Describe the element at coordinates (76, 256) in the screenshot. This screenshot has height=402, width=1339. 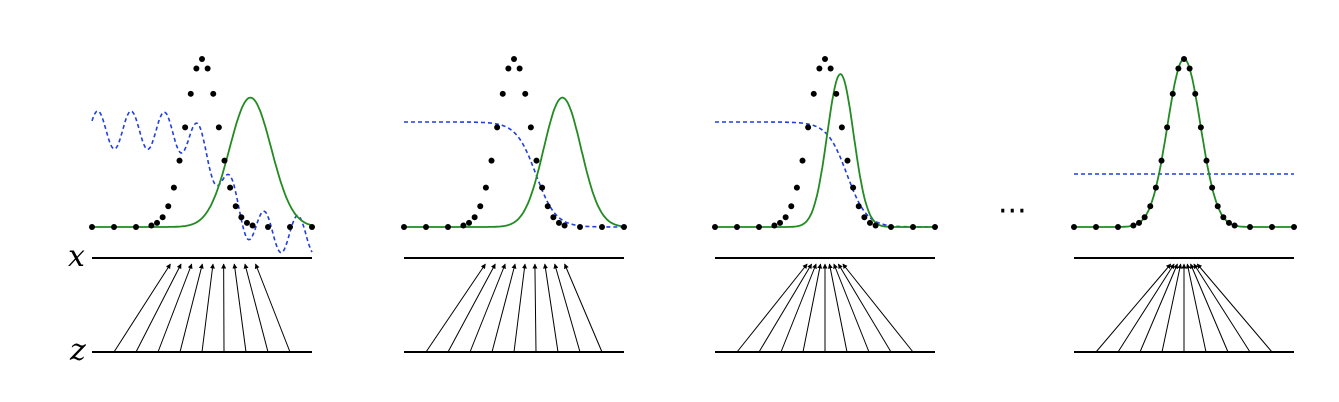
I see `x-axis-label: x` at that location.